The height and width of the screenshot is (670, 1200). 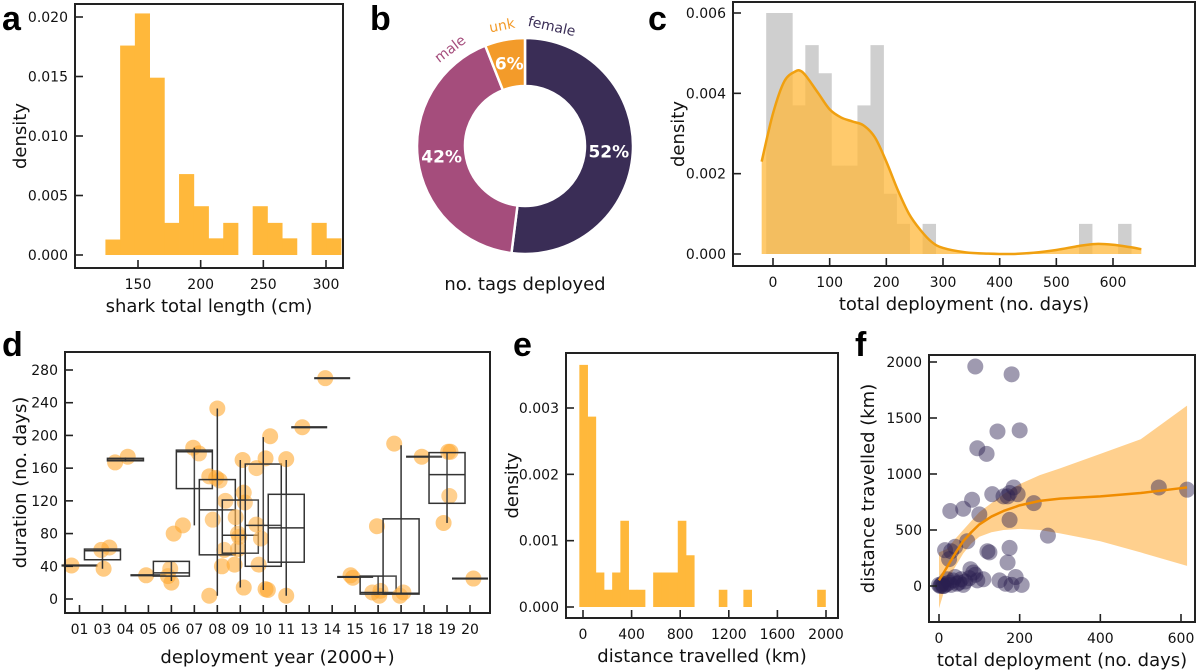 I want to click on y-tick-label: 0.010, so click(x=48, y=137).